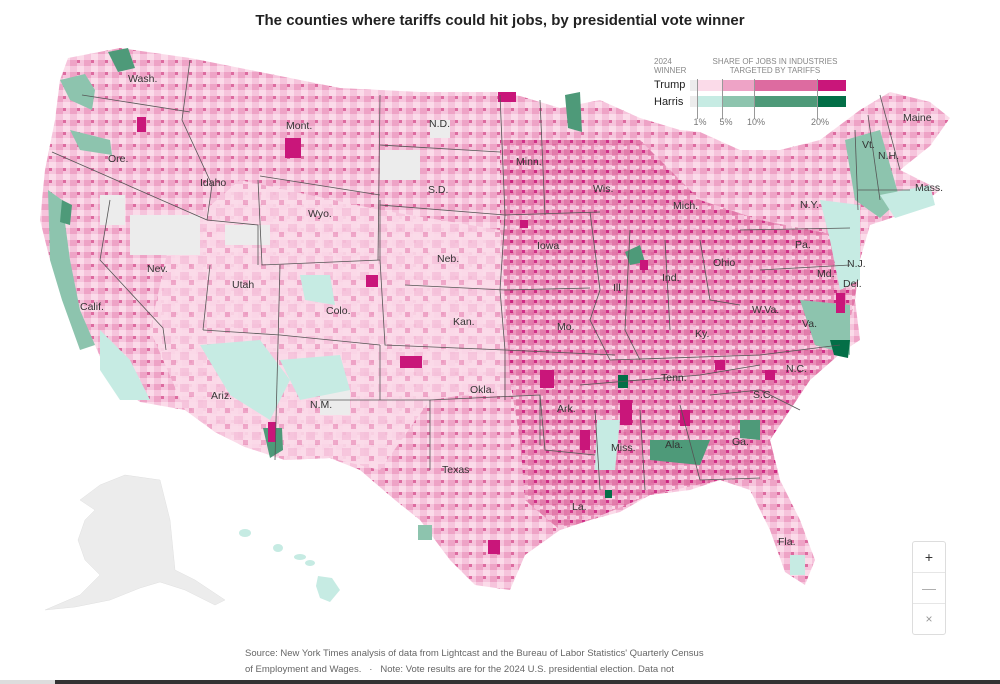 This screenshot has width=1000, height=684. Describe the element at coordinates (338, 311) in the screenshot. I see `state-label-colo: Colo.` at that location.